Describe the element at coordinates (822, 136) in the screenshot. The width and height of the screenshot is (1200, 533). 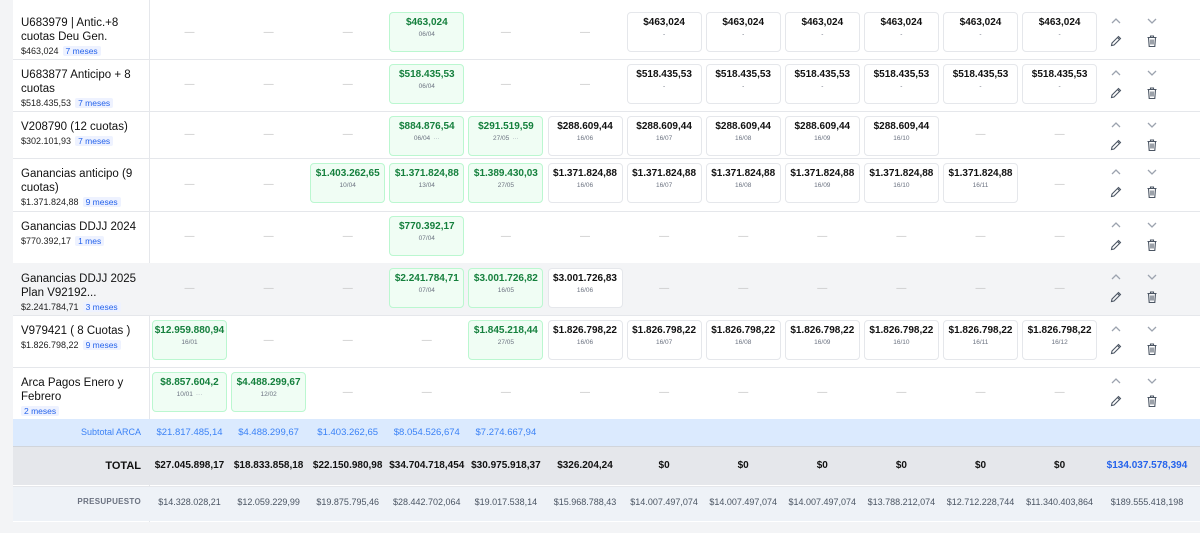
I see `pending-payment-card: $288.609,44 16/09` at that location.